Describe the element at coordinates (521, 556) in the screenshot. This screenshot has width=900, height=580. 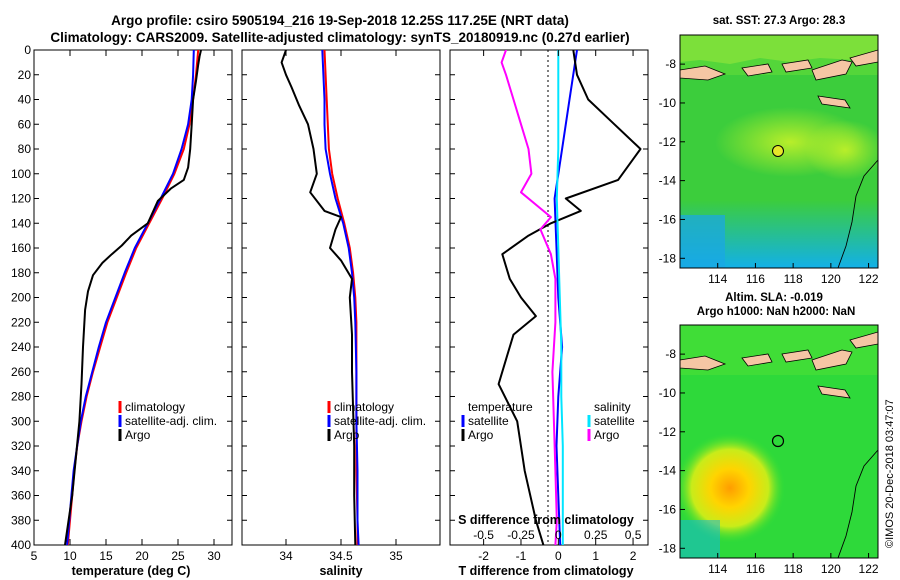
I see `x-tick-label: -1` at that location.